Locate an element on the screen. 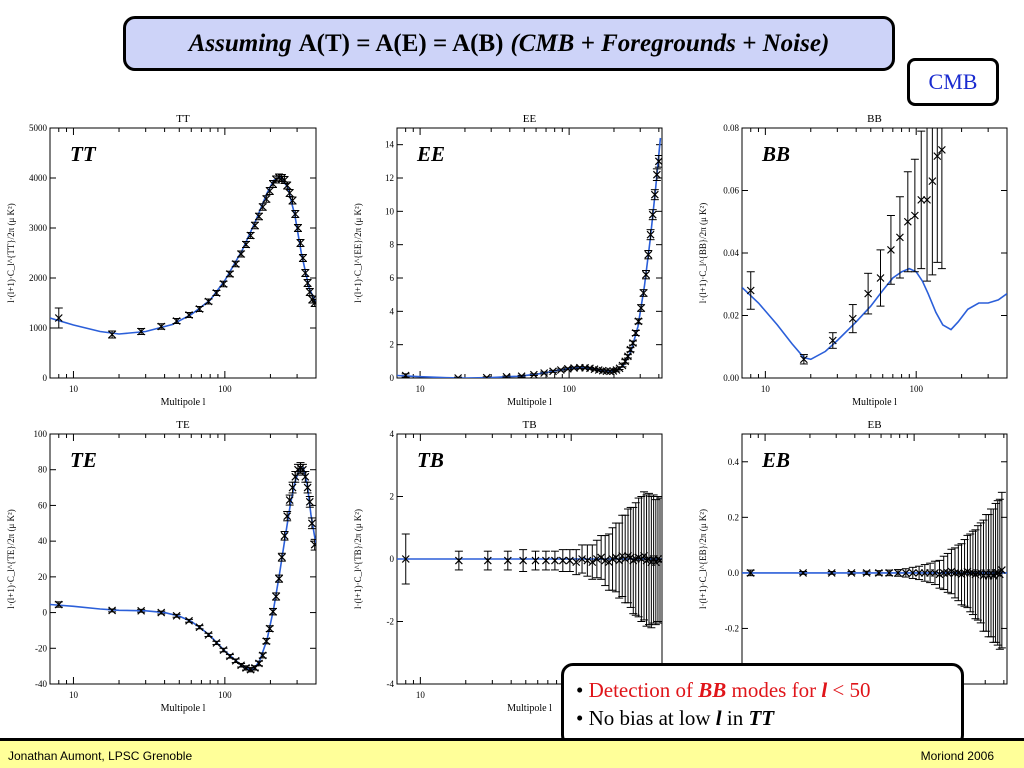  panel-label: BB is located at coordinates (775, 154).